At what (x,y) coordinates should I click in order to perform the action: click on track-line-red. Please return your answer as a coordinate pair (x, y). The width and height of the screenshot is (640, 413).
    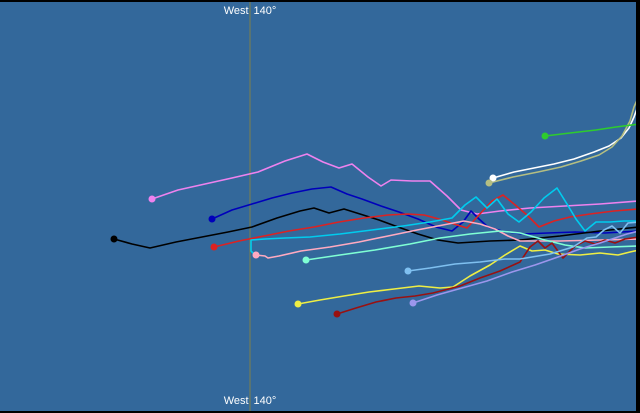
    Looking at the image, I should click on (424, 221).